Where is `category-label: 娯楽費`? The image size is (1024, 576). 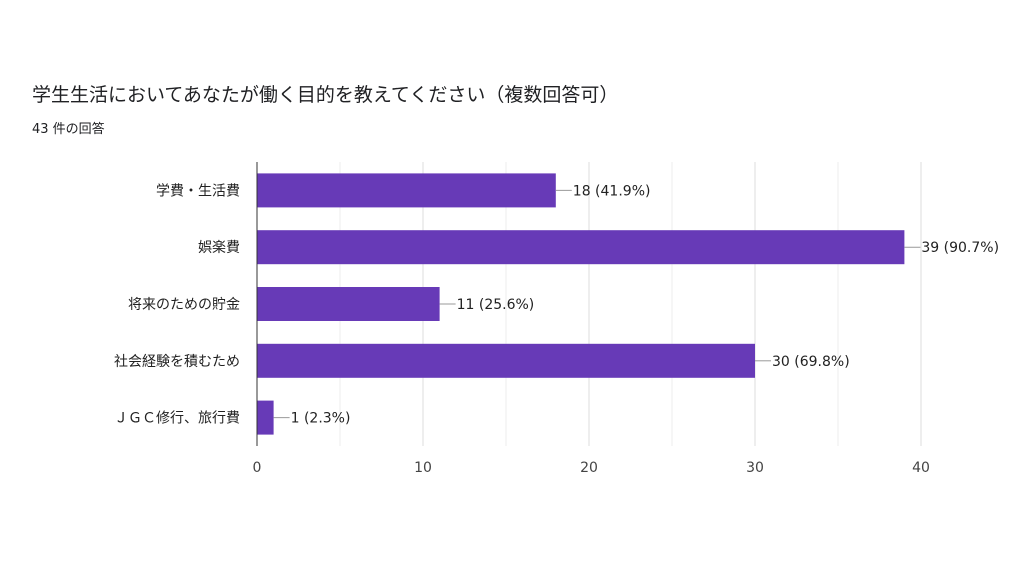 category-label: 娯楽費 is located at coordinates (219, 248).